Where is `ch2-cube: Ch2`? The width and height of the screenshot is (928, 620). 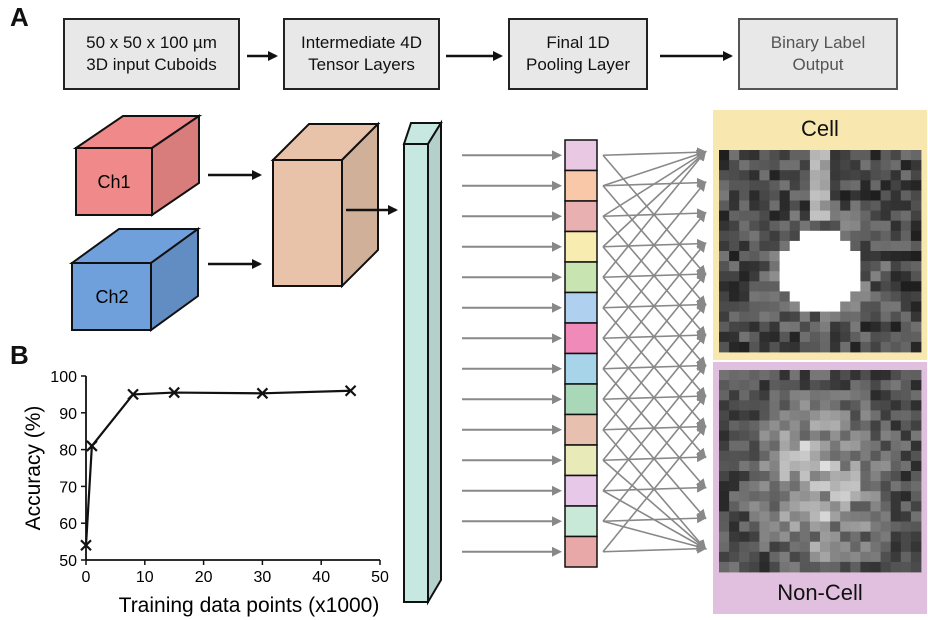
ch2-cube: Ch2 is located at coordinates (135, 279).